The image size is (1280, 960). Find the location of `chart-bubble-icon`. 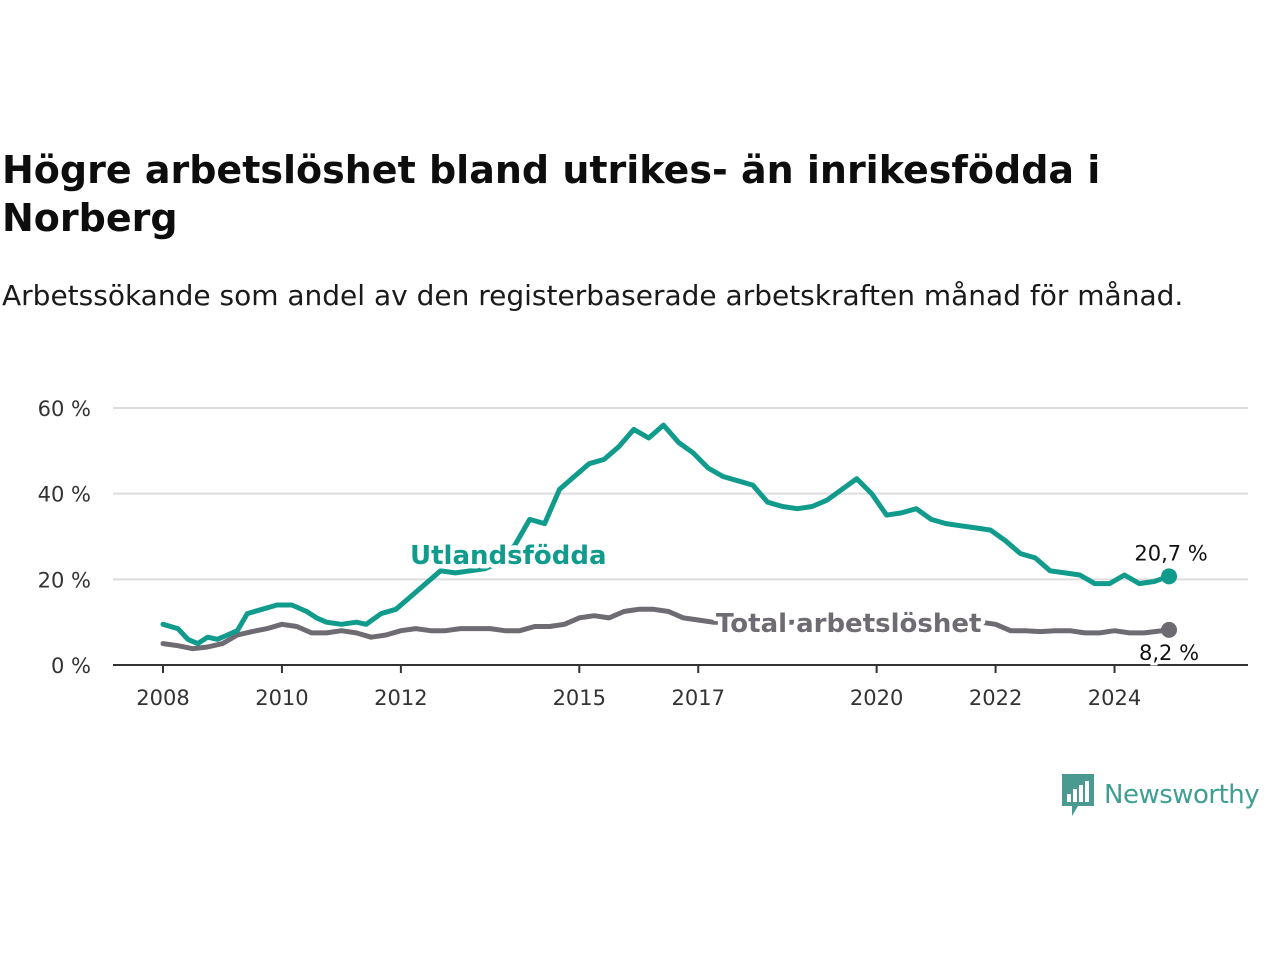

chart-bubble-icon is located at coordinates (1078, 795).